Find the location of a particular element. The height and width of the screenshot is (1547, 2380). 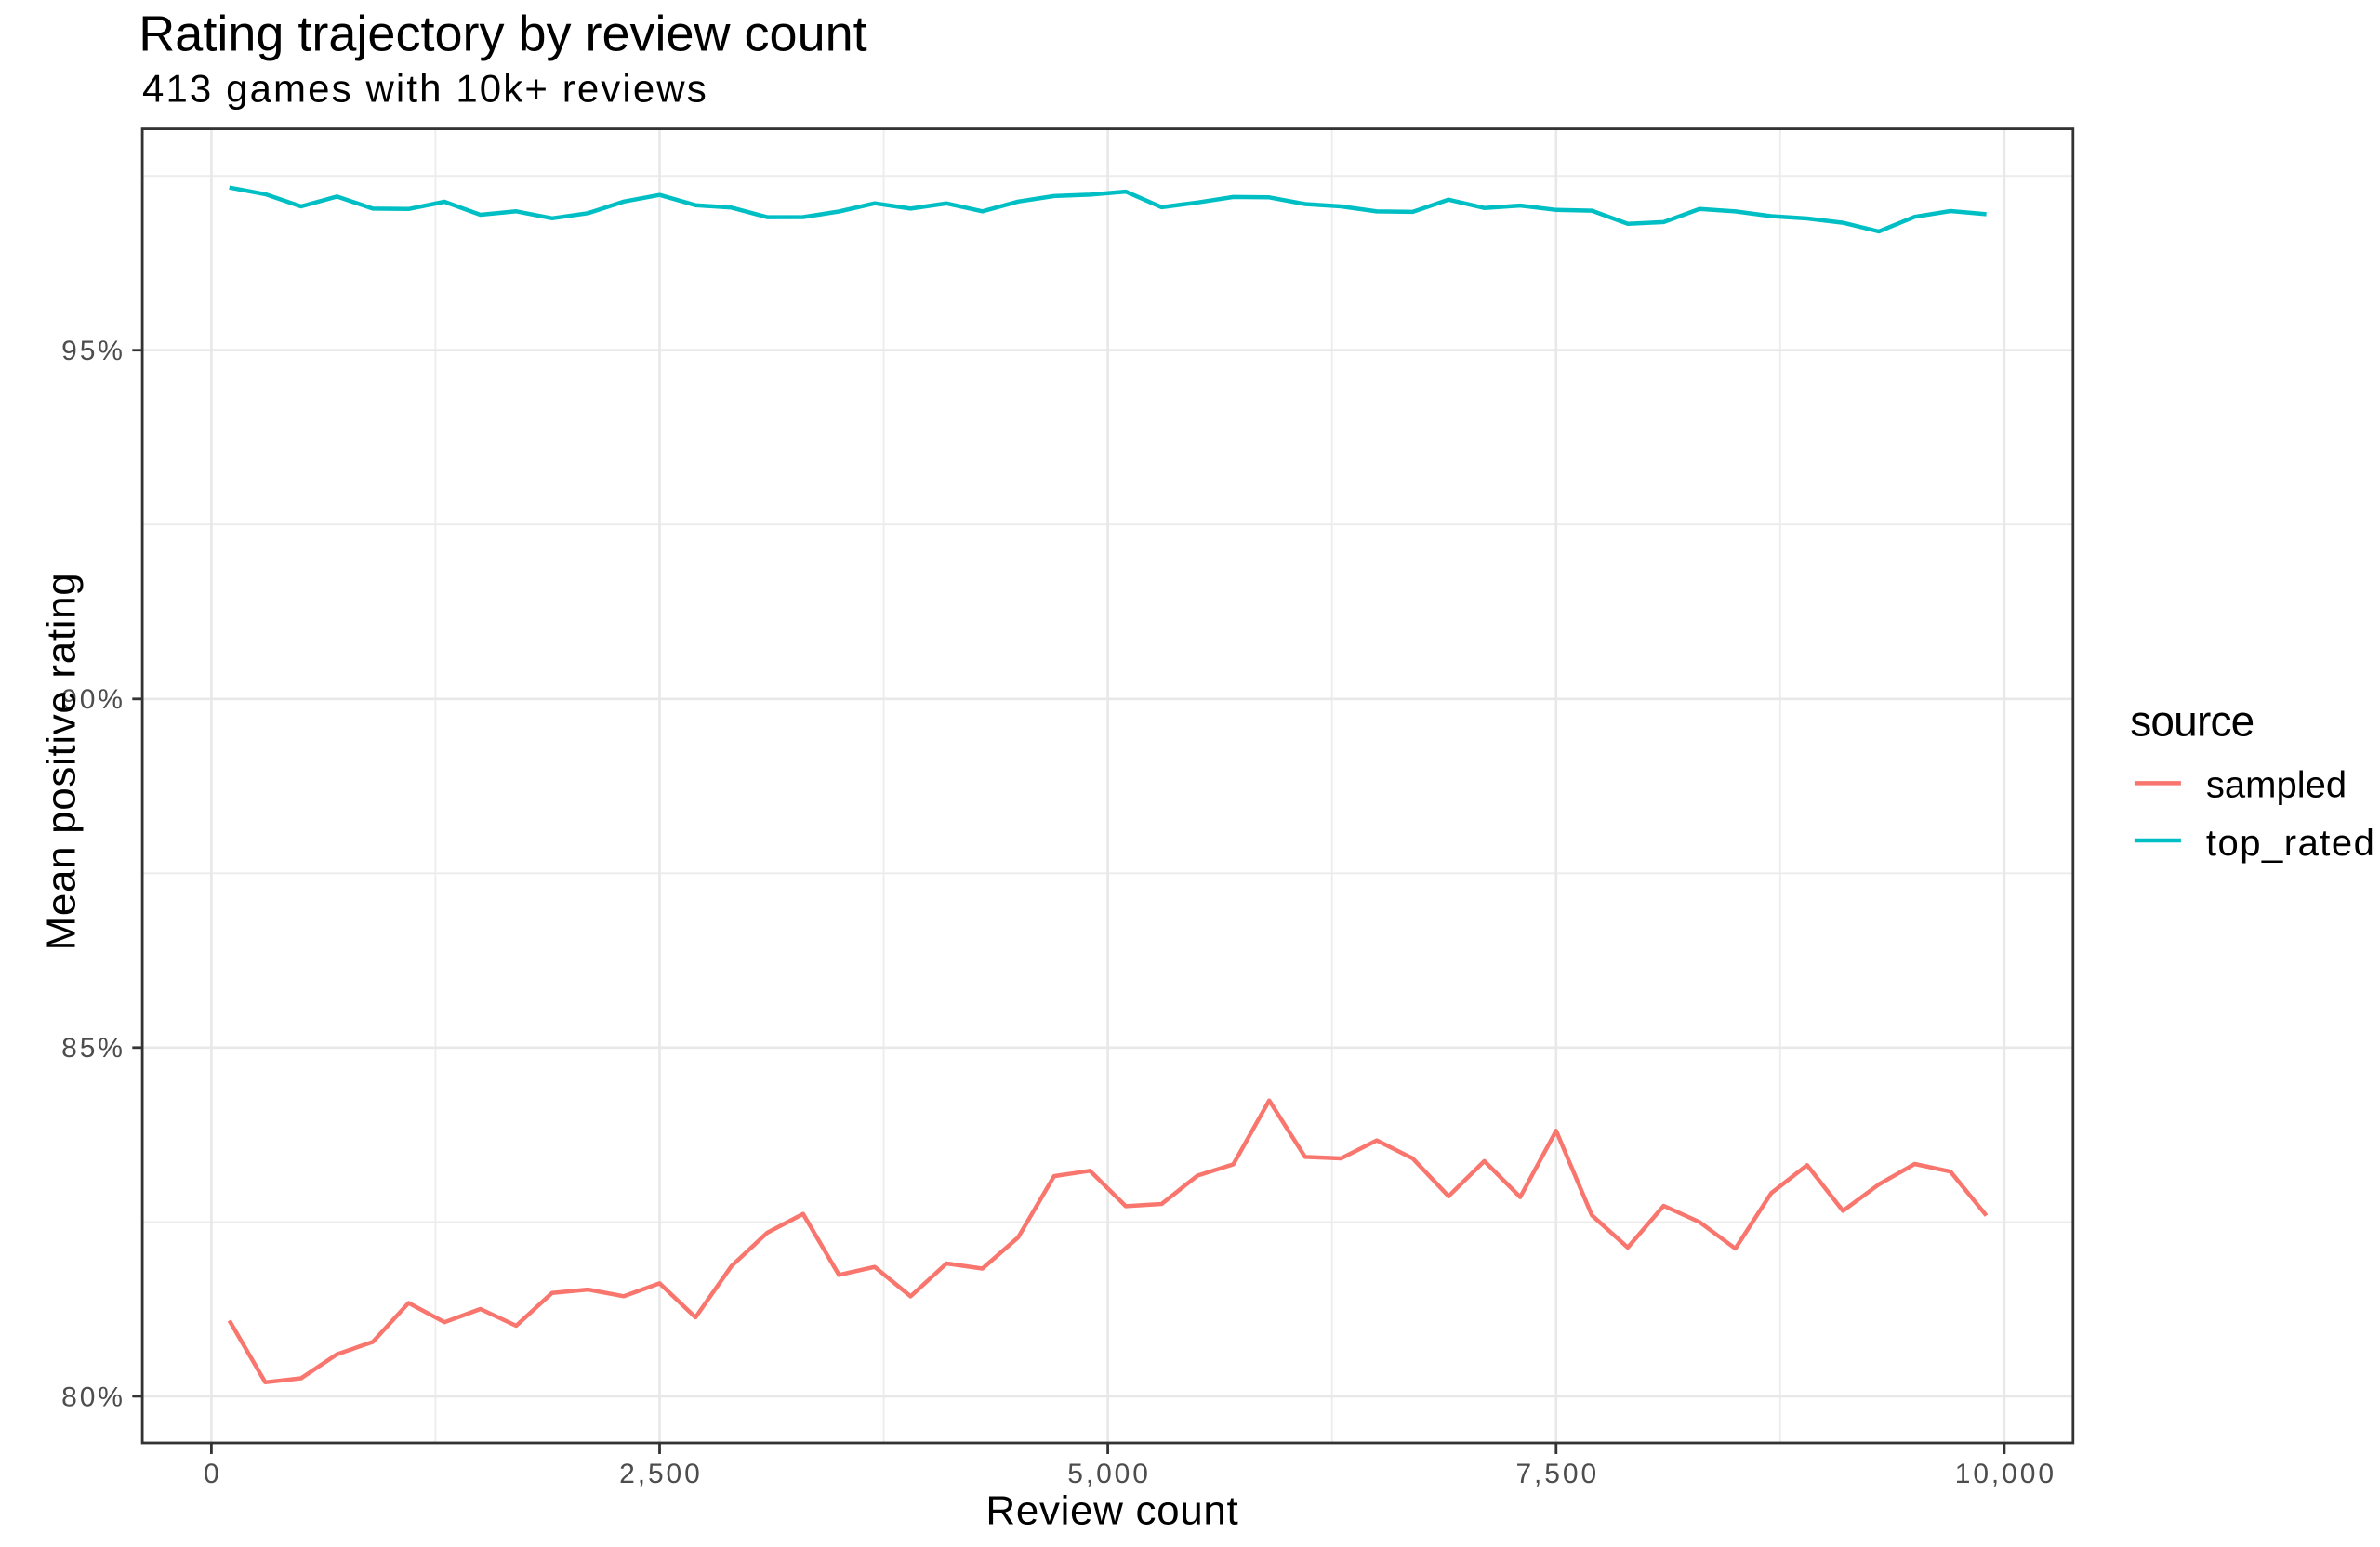

svg-text: 90% is located at coordinates (93, 699).